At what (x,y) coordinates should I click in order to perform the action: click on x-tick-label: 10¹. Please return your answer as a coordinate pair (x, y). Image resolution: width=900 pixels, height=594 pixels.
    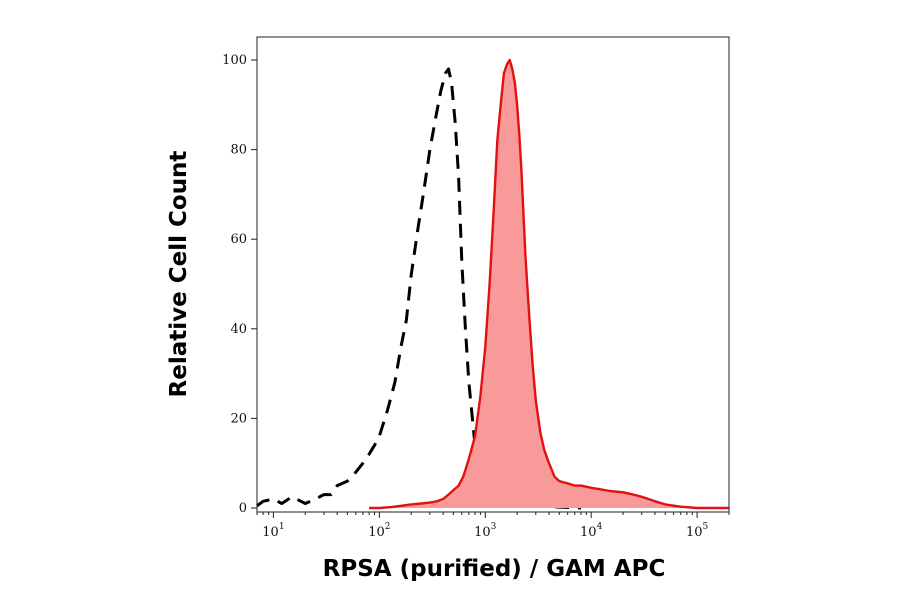
    Looking at the image, I should click on (273, 531).